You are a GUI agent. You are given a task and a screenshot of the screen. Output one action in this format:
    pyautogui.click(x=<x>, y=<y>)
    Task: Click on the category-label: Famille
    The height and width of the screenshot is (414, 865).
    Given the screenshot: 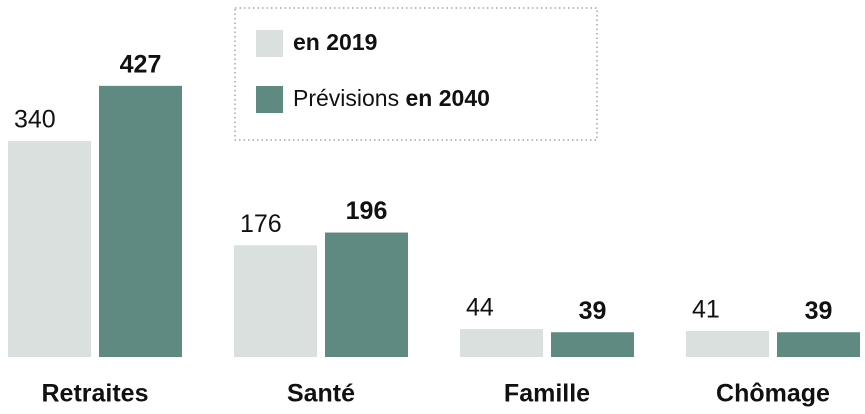 What is the action you would take?
    pyautogui.click(x=547, y=394)
    